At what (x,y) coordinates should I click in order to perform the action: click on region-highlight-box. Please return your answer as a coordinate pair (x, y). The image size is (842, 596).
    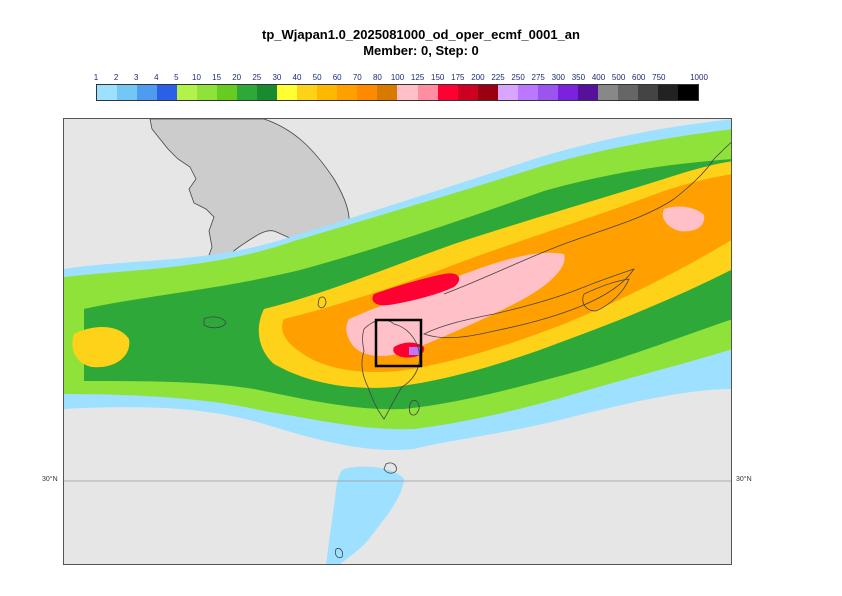
    Looking at the image, I should click on (398, 343).